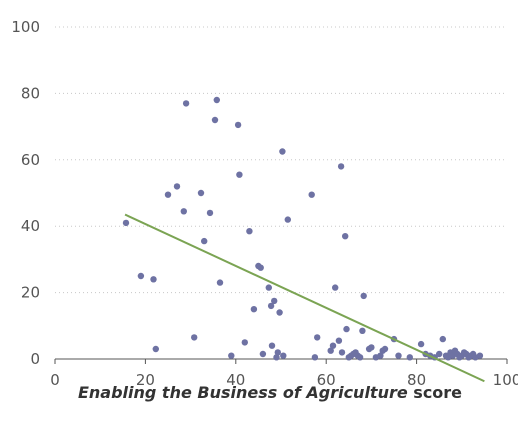 This screenshot has height=428, width=518. I want to click on y-tick-label-80: 80, so click(30, 93).